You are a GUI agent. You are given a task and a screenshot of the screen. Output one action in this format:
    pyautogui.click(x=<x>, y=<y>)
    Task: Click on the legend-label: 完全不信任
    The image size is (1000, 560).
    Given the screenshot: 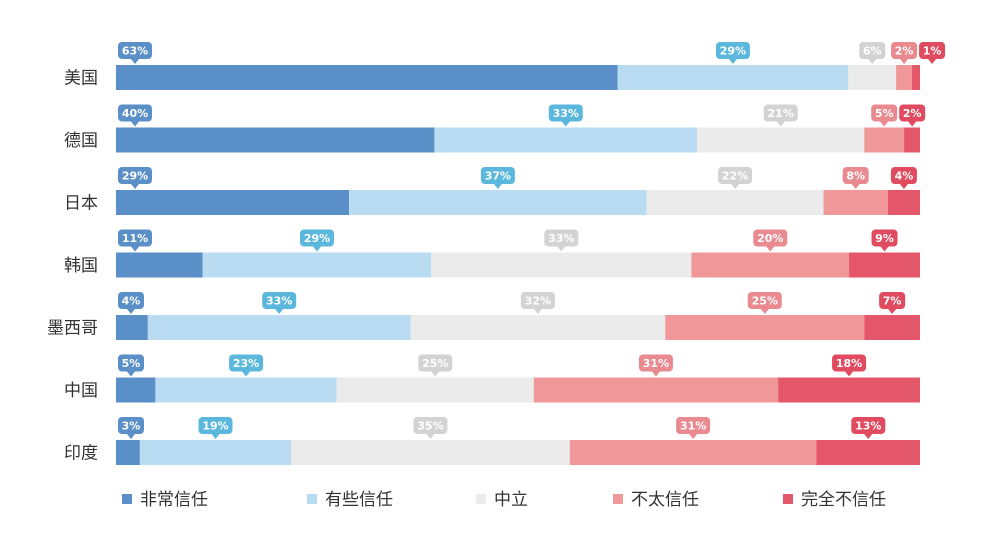 What is the action you would take?
    pyautogui.click(x=843, y=500)
    